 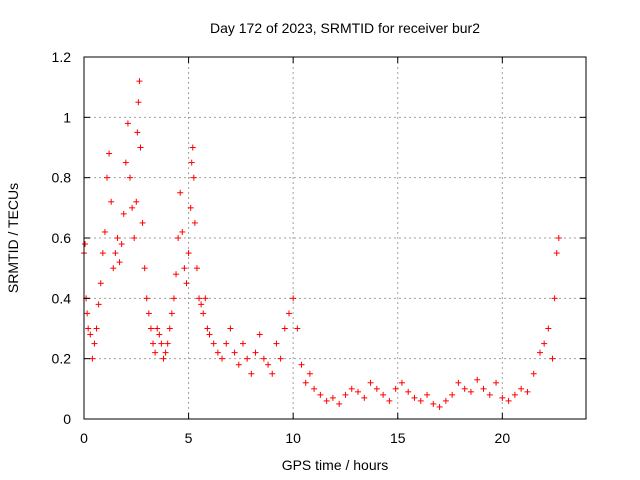 I want to click on y-tick-label: 0.4, so click(x=62, y=298).